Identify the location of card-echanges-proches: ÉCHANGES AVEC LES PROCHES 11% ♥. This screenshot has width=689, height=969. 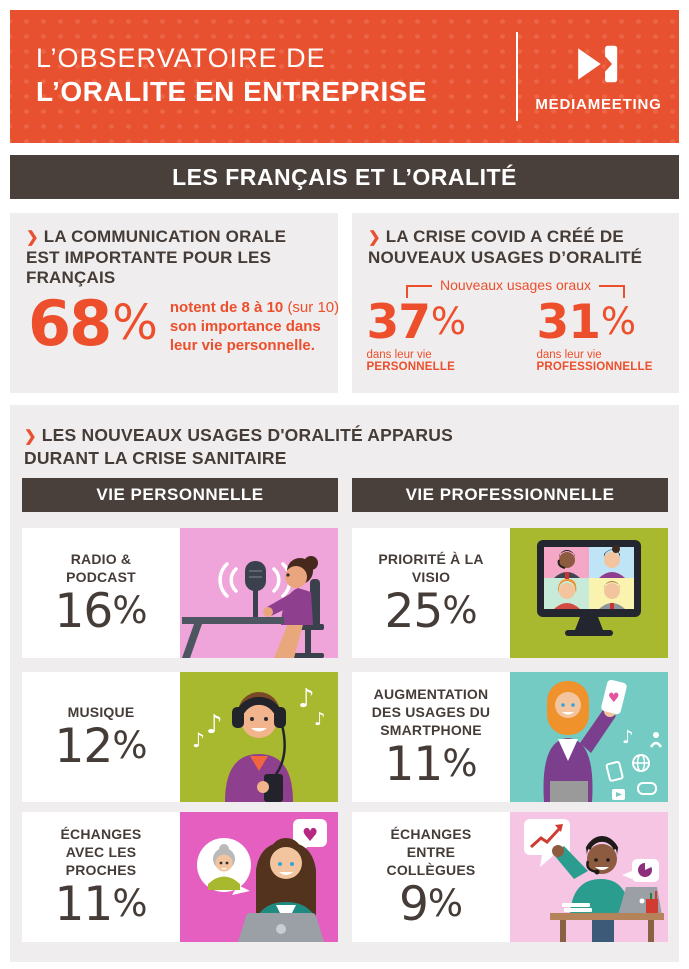
(180, 877).